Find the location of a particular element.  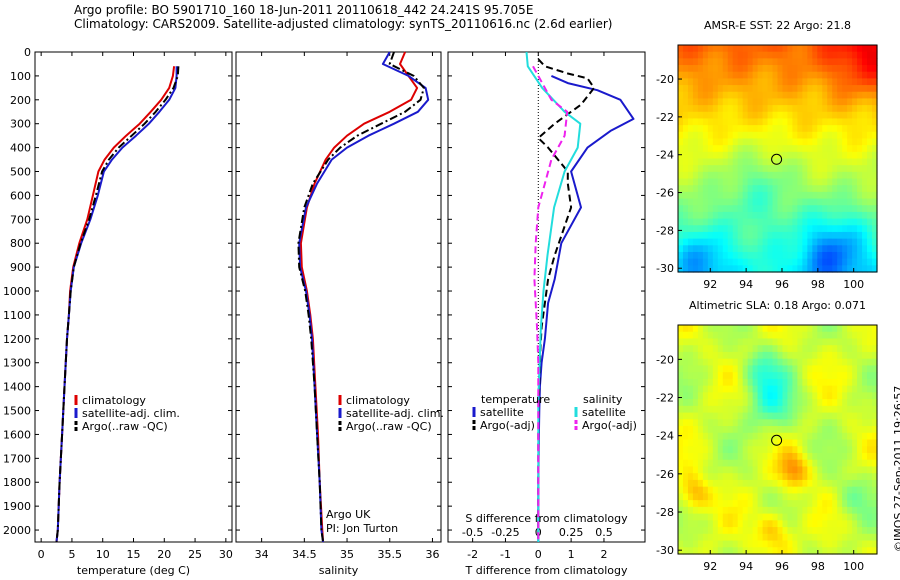

temperature-legend-label: satellite-adj. clim. is located at coordinates (131, 413).